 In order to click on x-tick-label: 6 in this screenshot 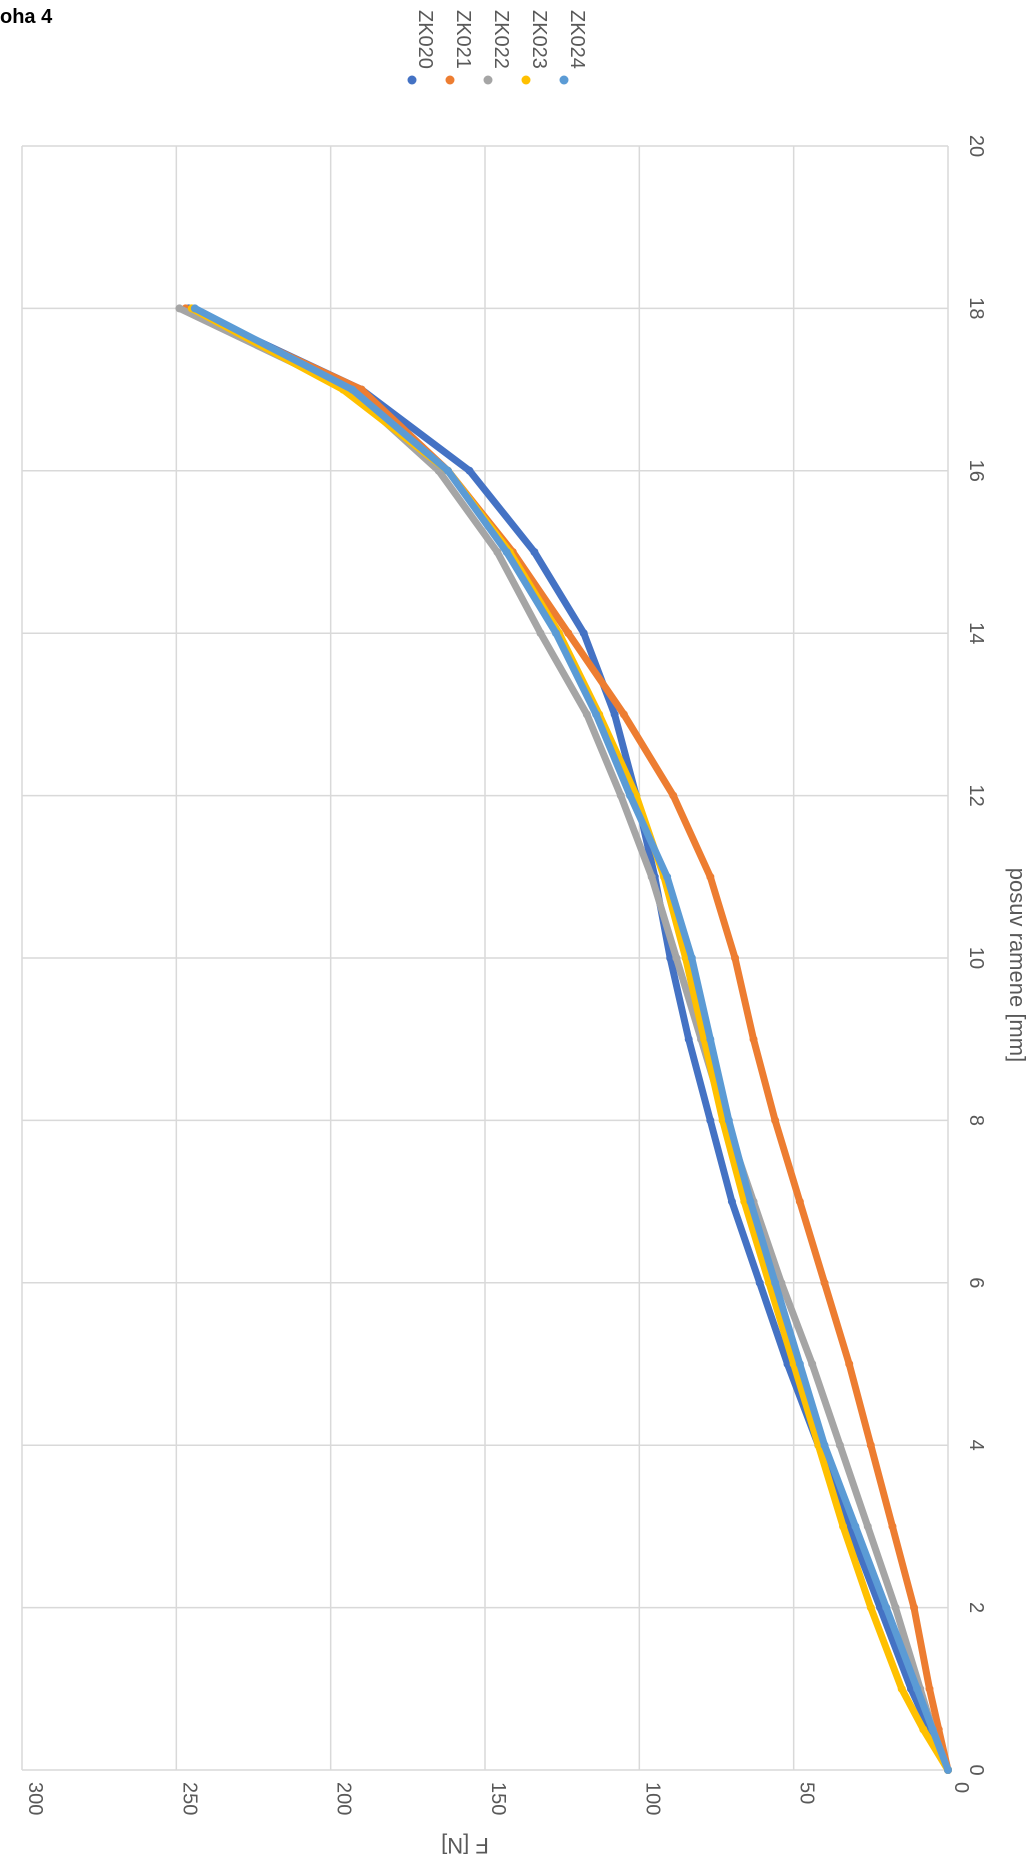, I will do `click(976, 1282)`.